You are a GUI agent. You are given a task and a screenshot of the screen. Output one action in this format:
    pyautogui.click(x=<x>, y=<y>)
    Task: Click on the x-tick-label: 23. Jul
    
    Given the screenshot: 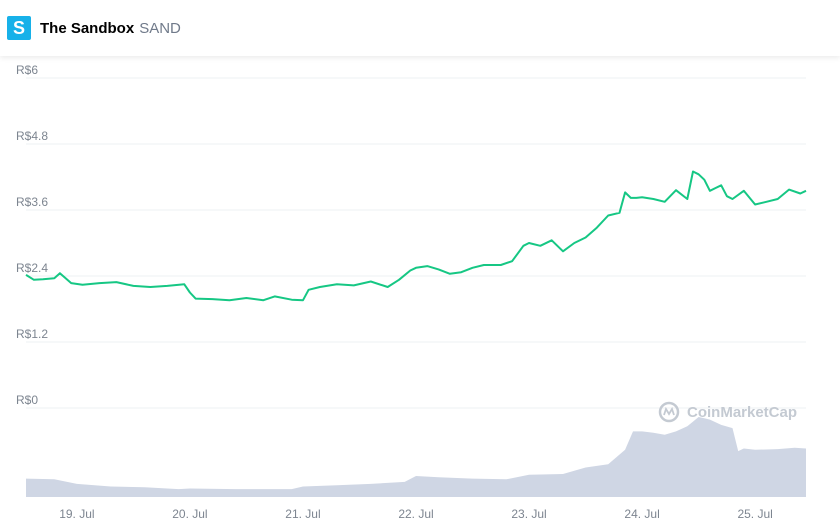 What is the action you would take?
    pyautogui.click(x=528, y=514)
    